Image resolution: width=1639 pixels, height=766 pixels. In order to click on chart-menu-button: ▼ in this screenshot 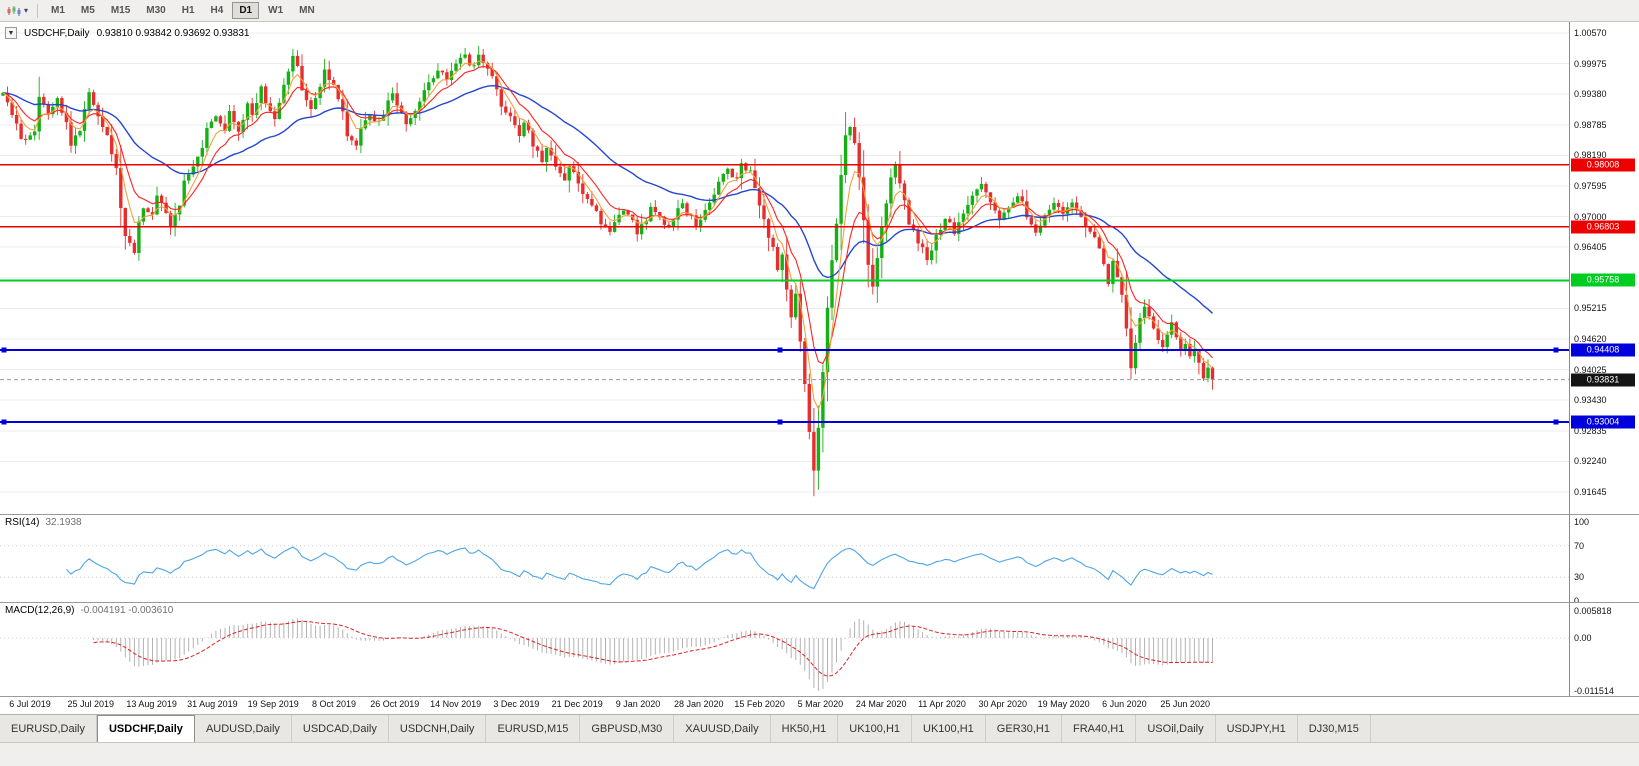, I will do `click(11, 33)`.